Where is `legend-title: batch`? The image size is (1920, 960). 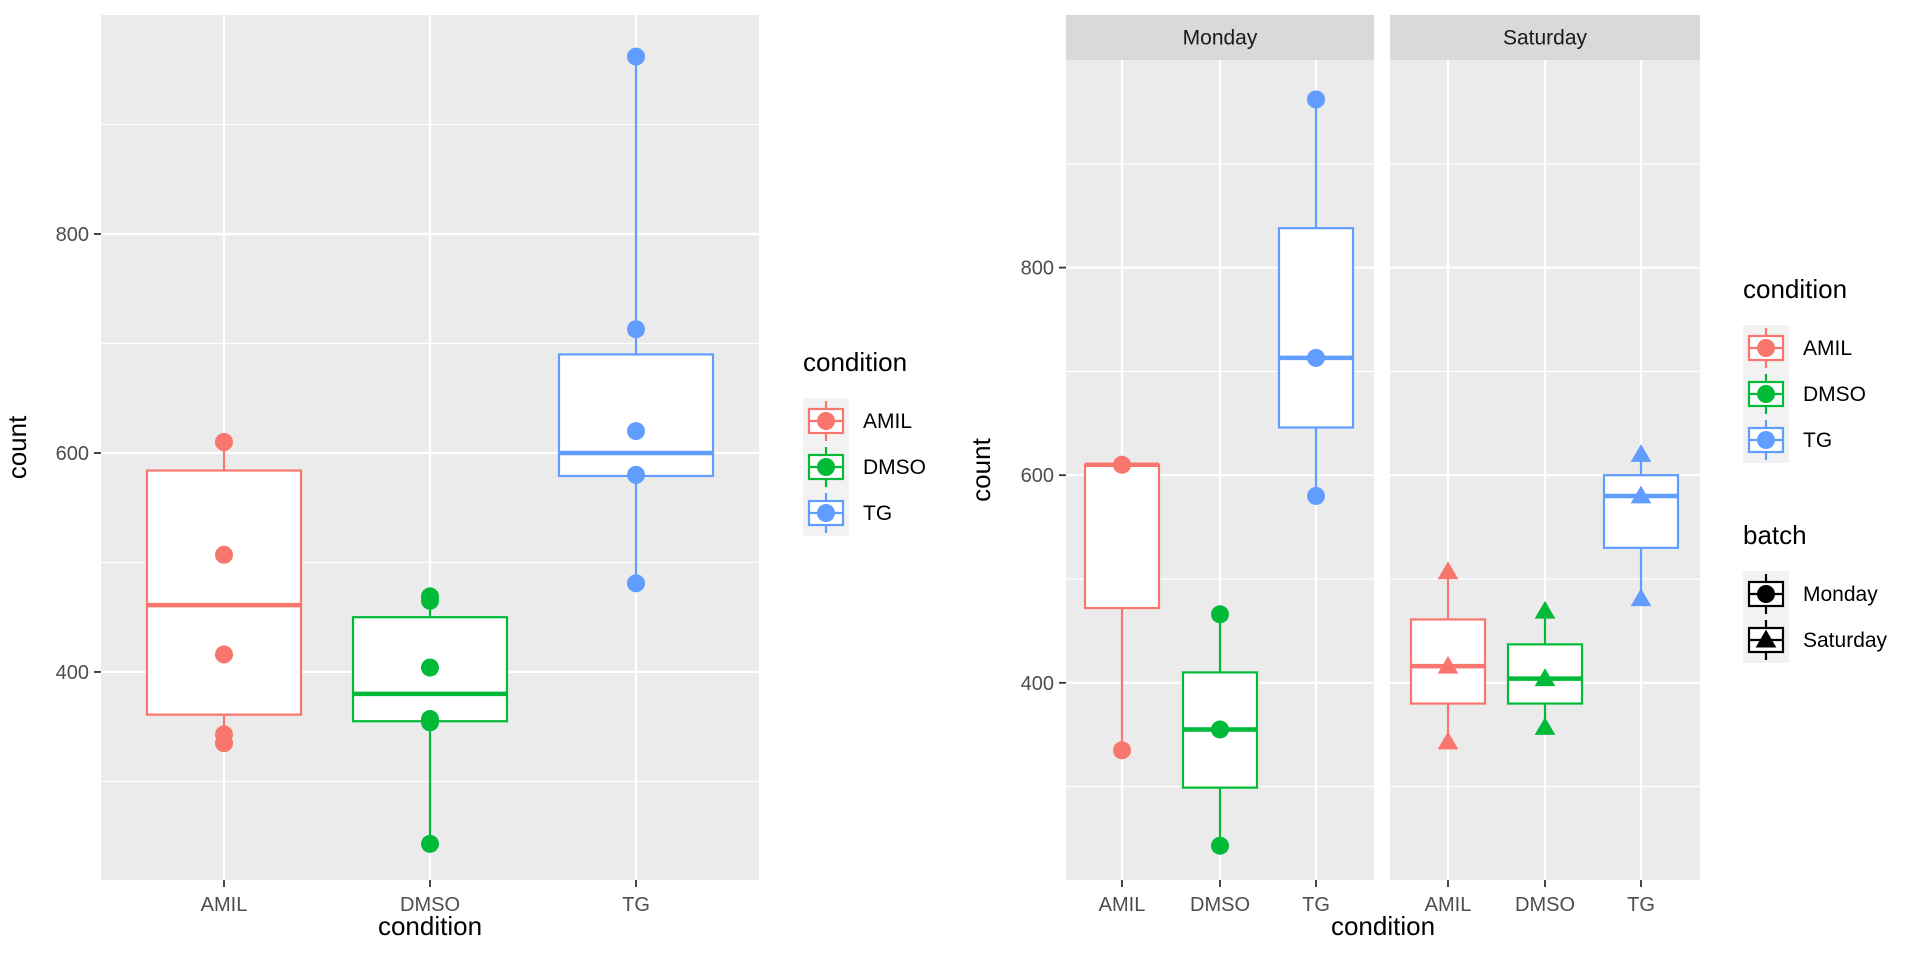 legend-title: batch is located at coordinates (1775, 535).